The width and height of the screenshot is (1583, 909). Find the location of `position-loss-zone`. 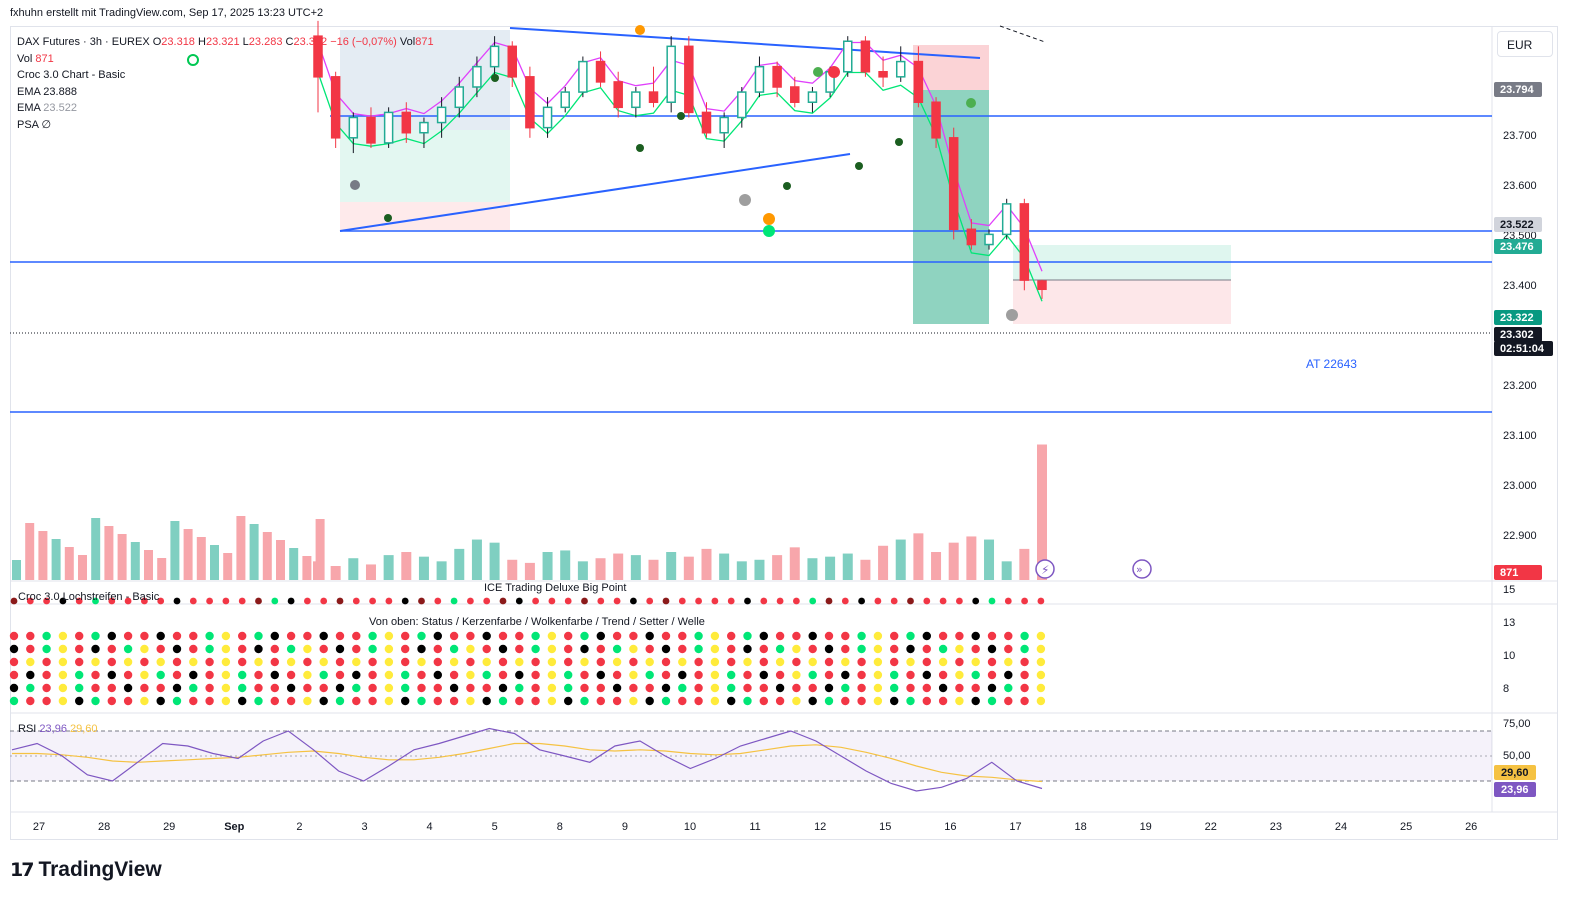

position-loss-zone is located at coordinates (425, 216).